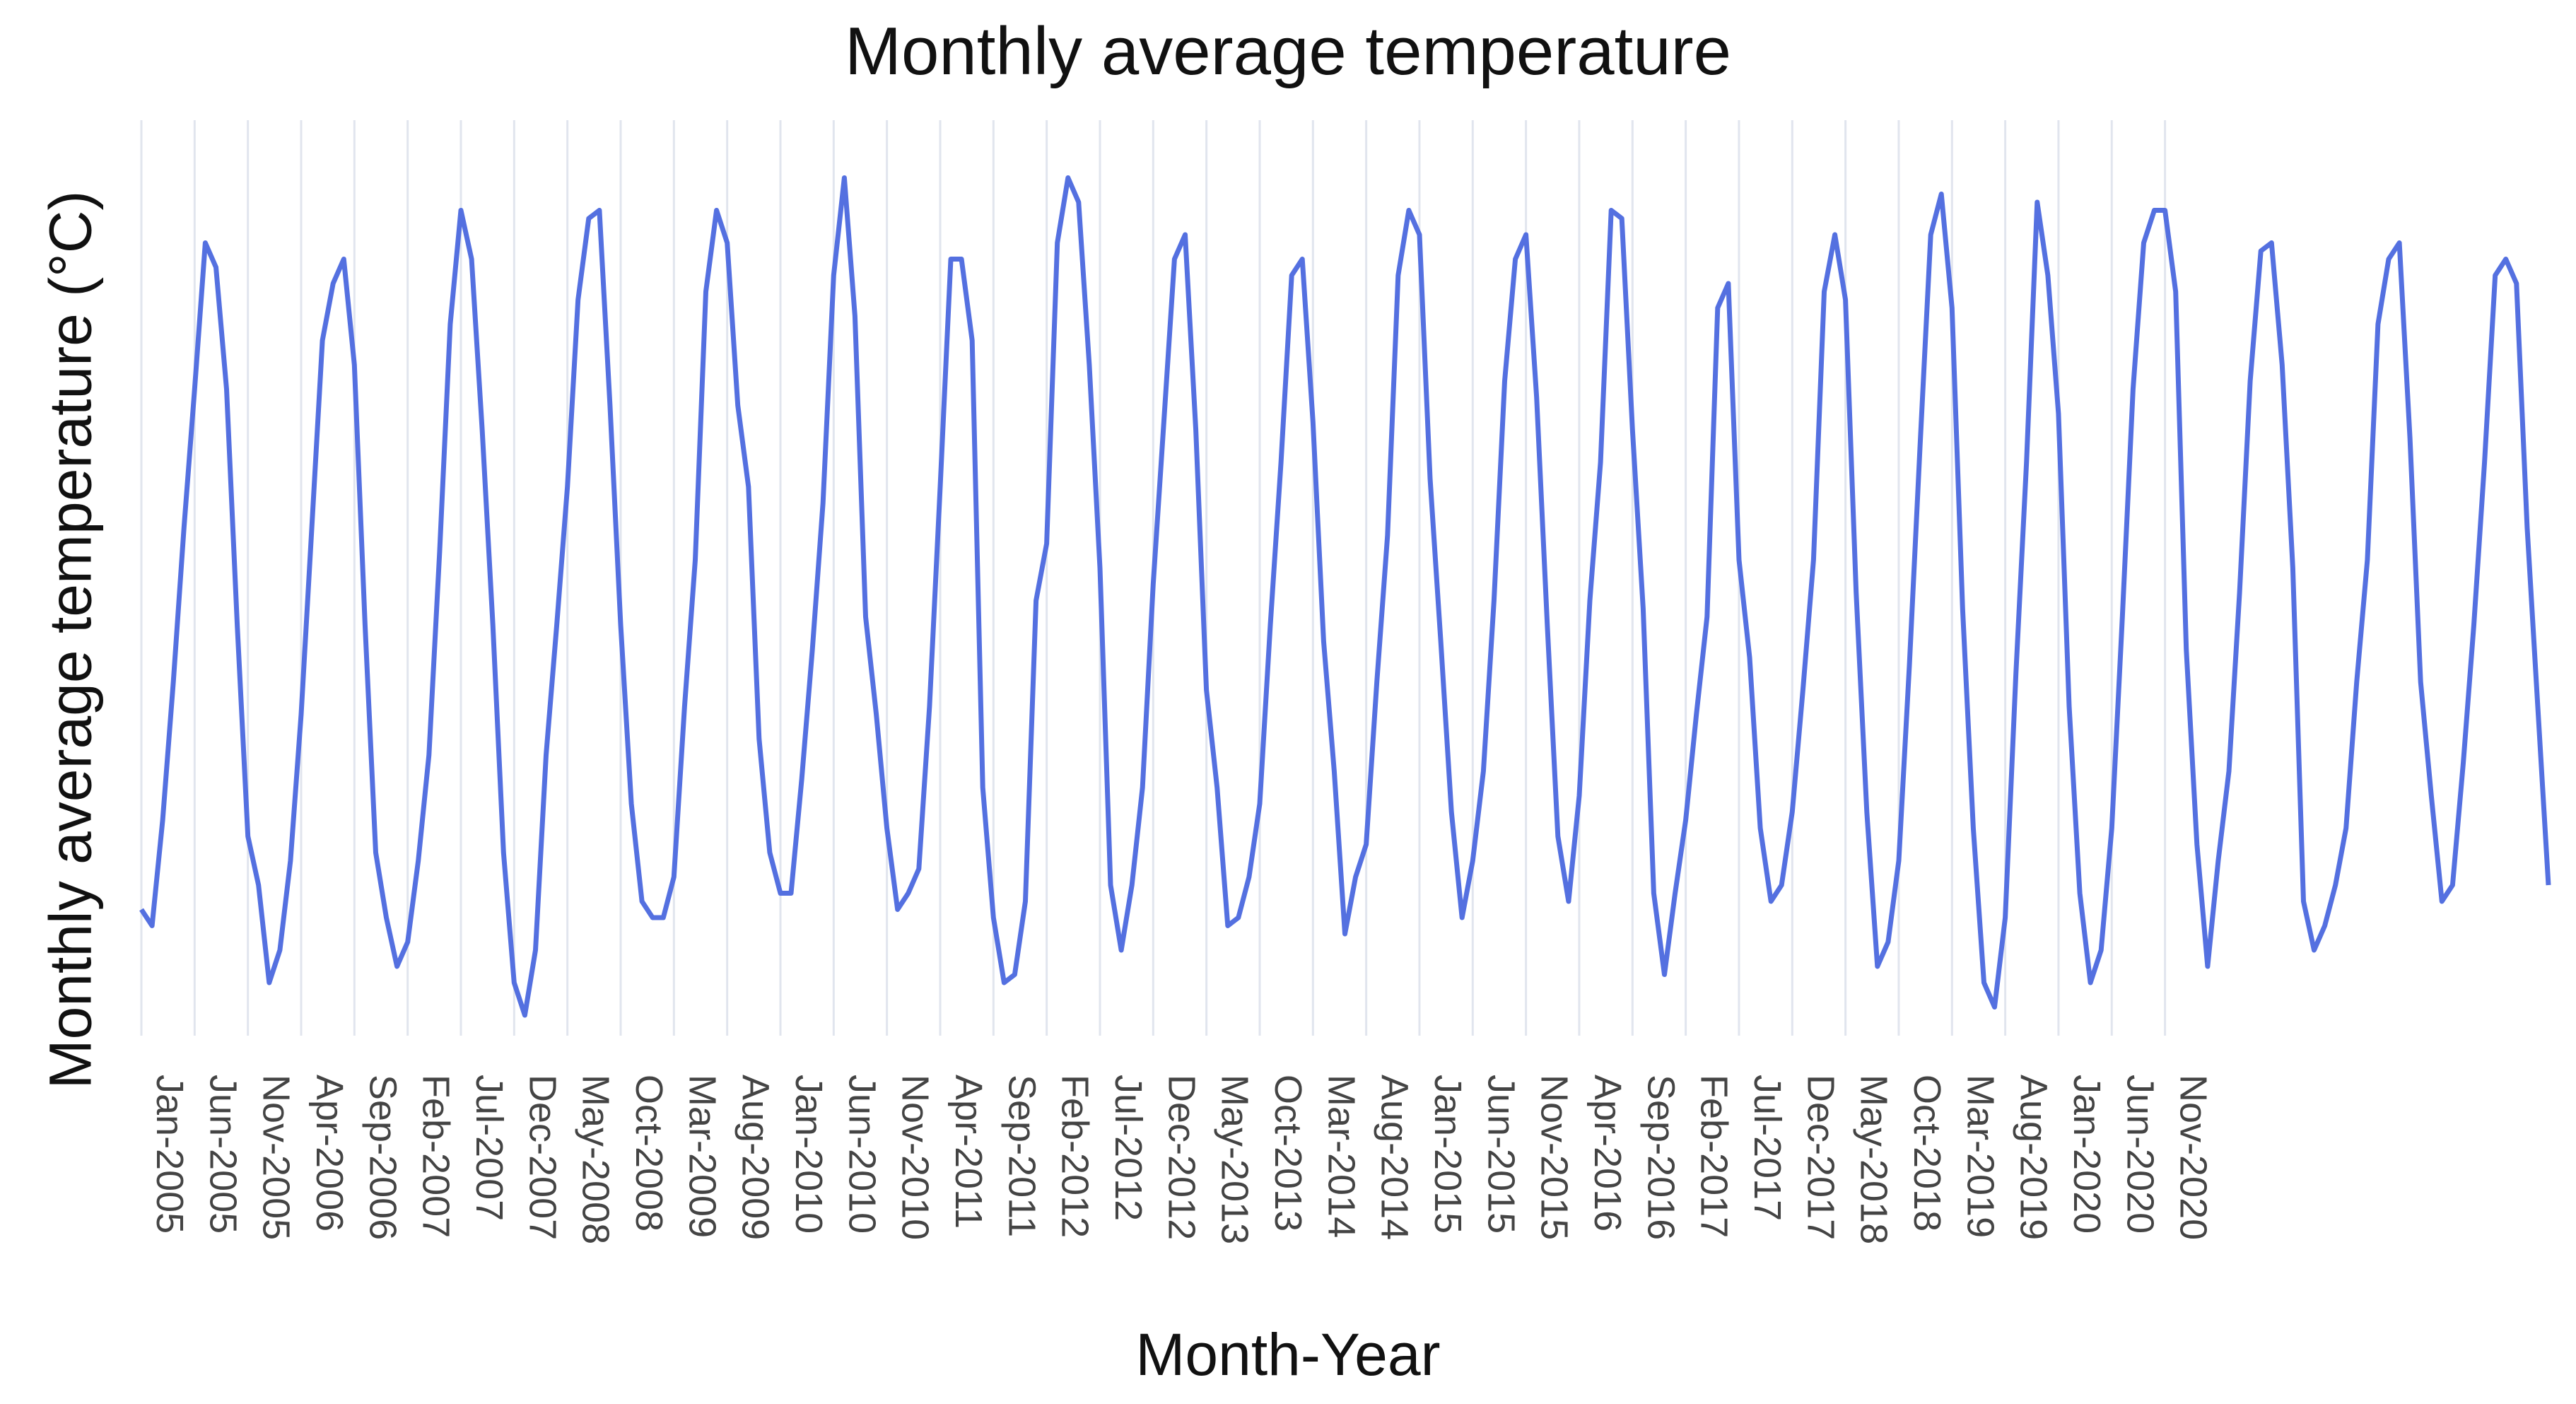 This screenshot has width=2576, height=1404. I want to click on x-tick-label: Mar-2019, so click(1980, 1156).